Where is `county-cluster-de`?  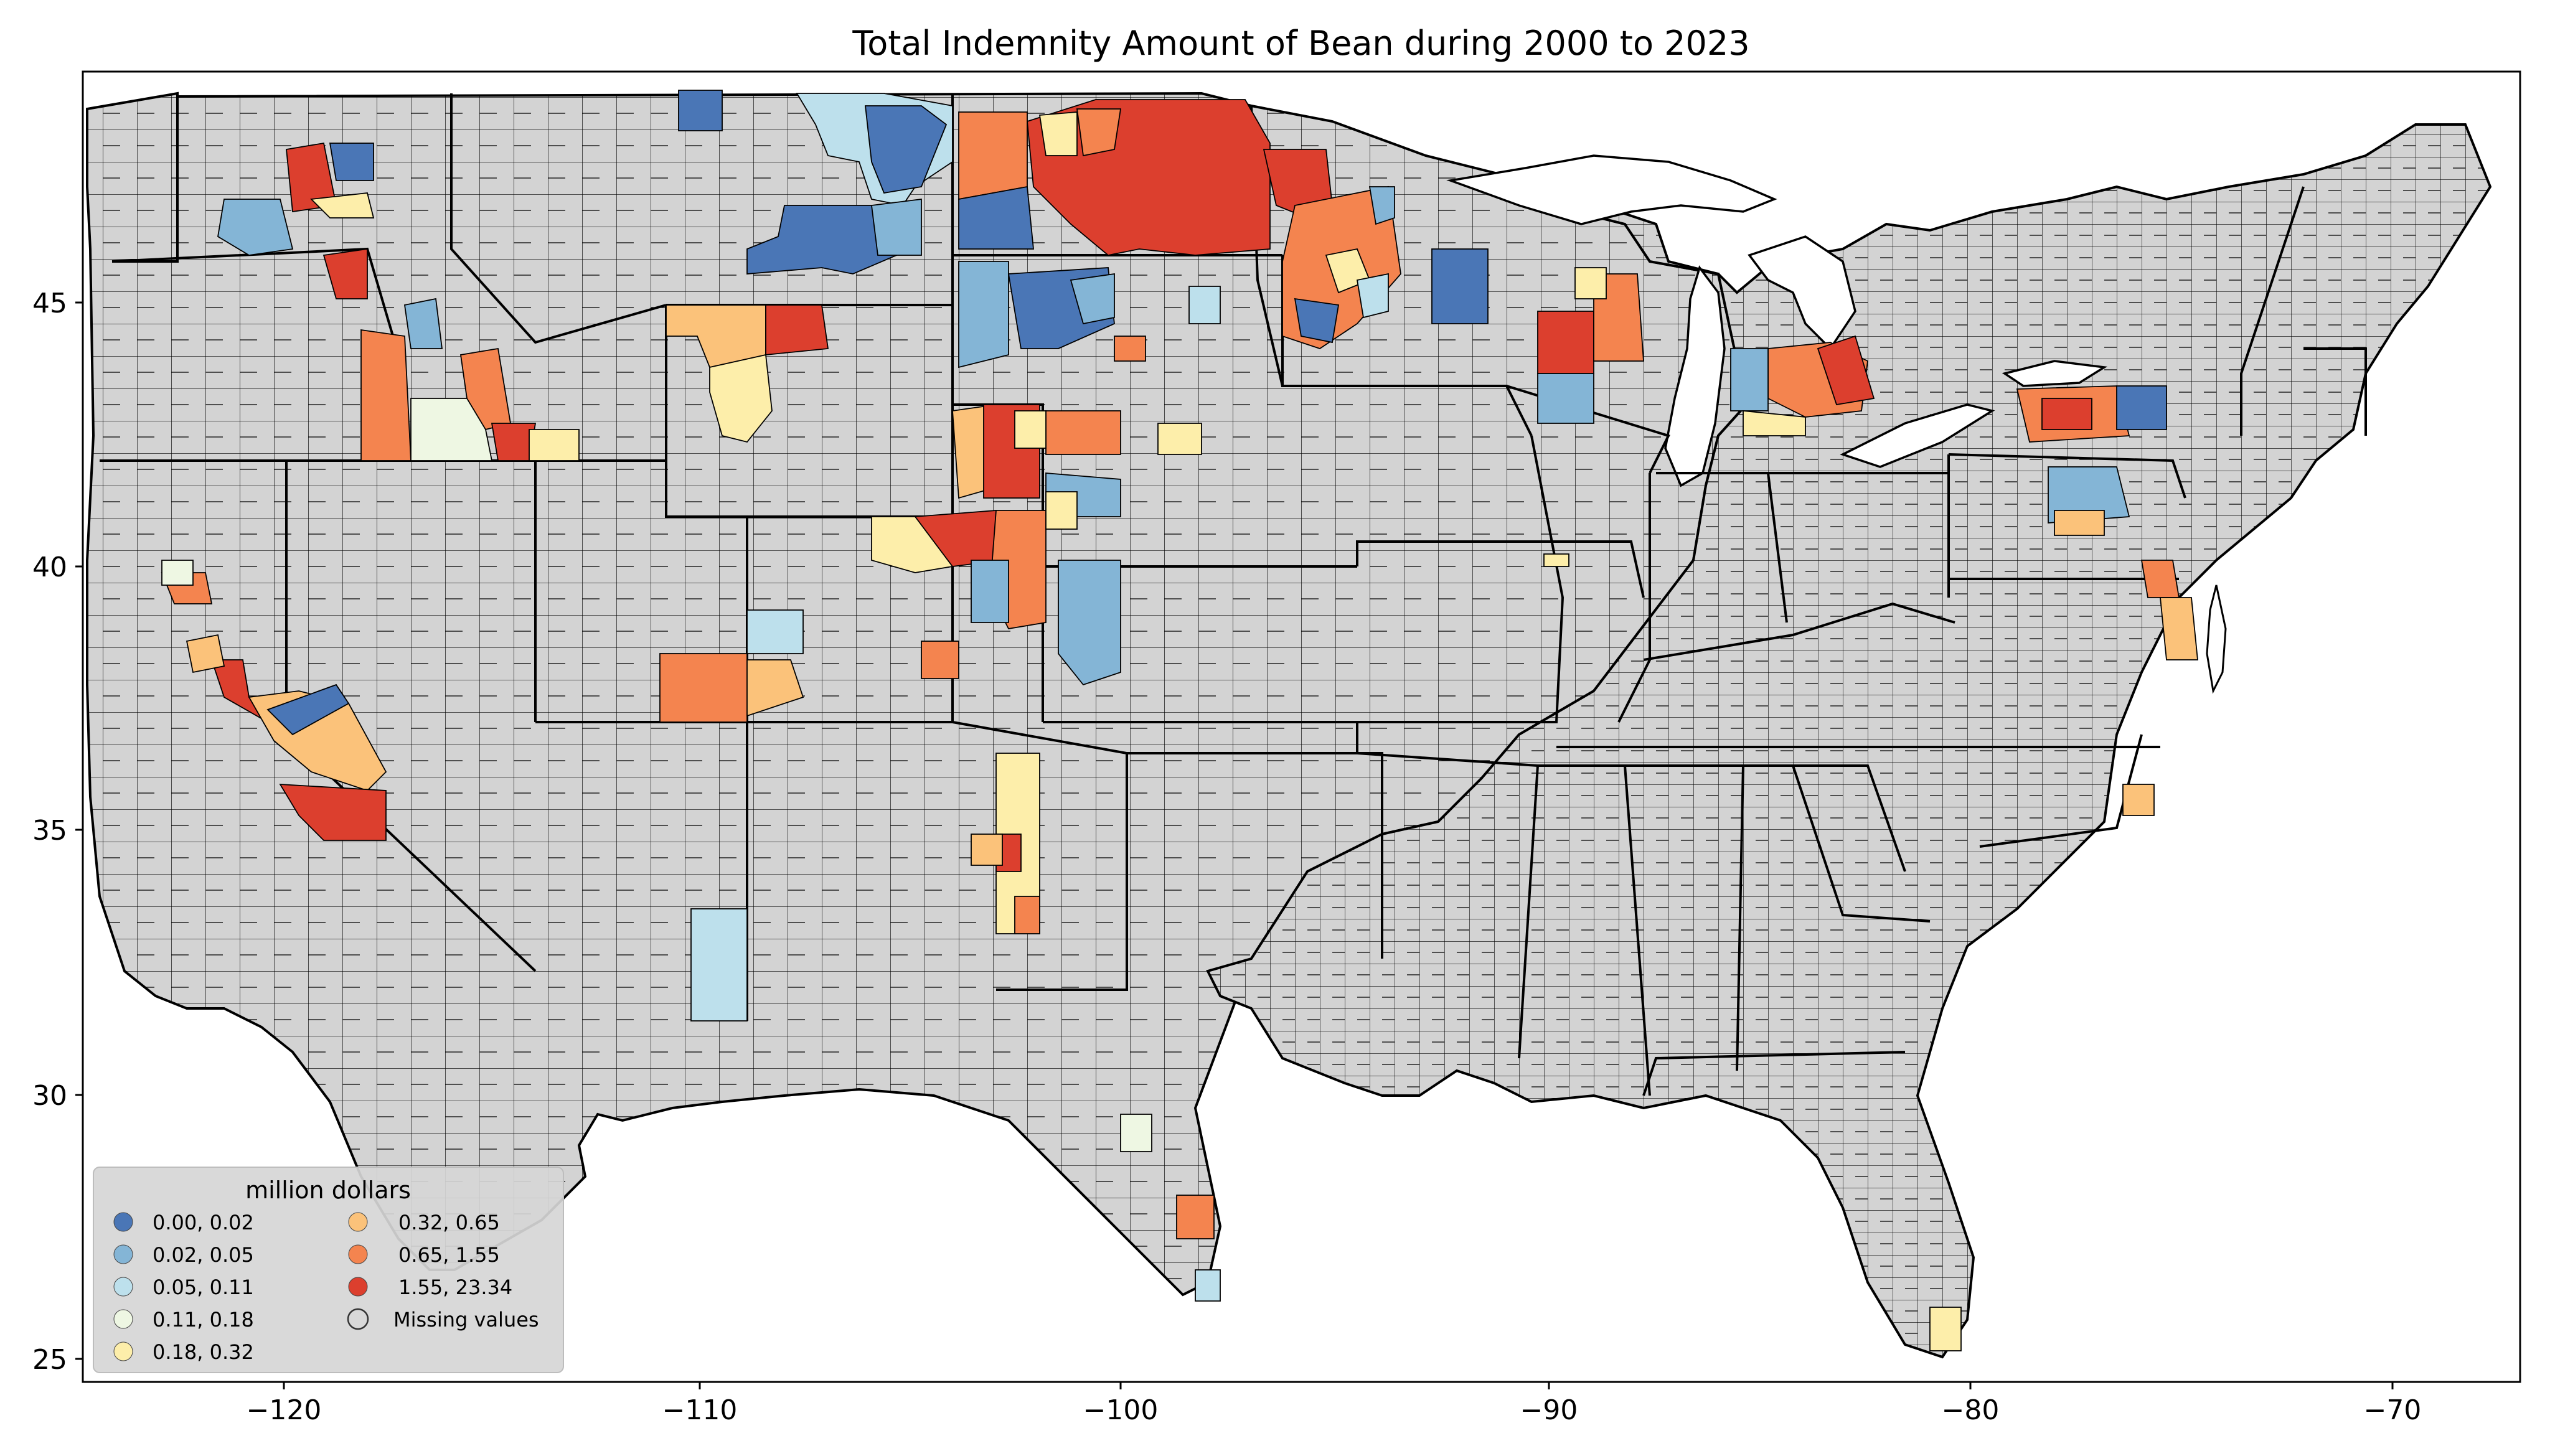
county-cluster-de is located at coordinates (2179, 628).